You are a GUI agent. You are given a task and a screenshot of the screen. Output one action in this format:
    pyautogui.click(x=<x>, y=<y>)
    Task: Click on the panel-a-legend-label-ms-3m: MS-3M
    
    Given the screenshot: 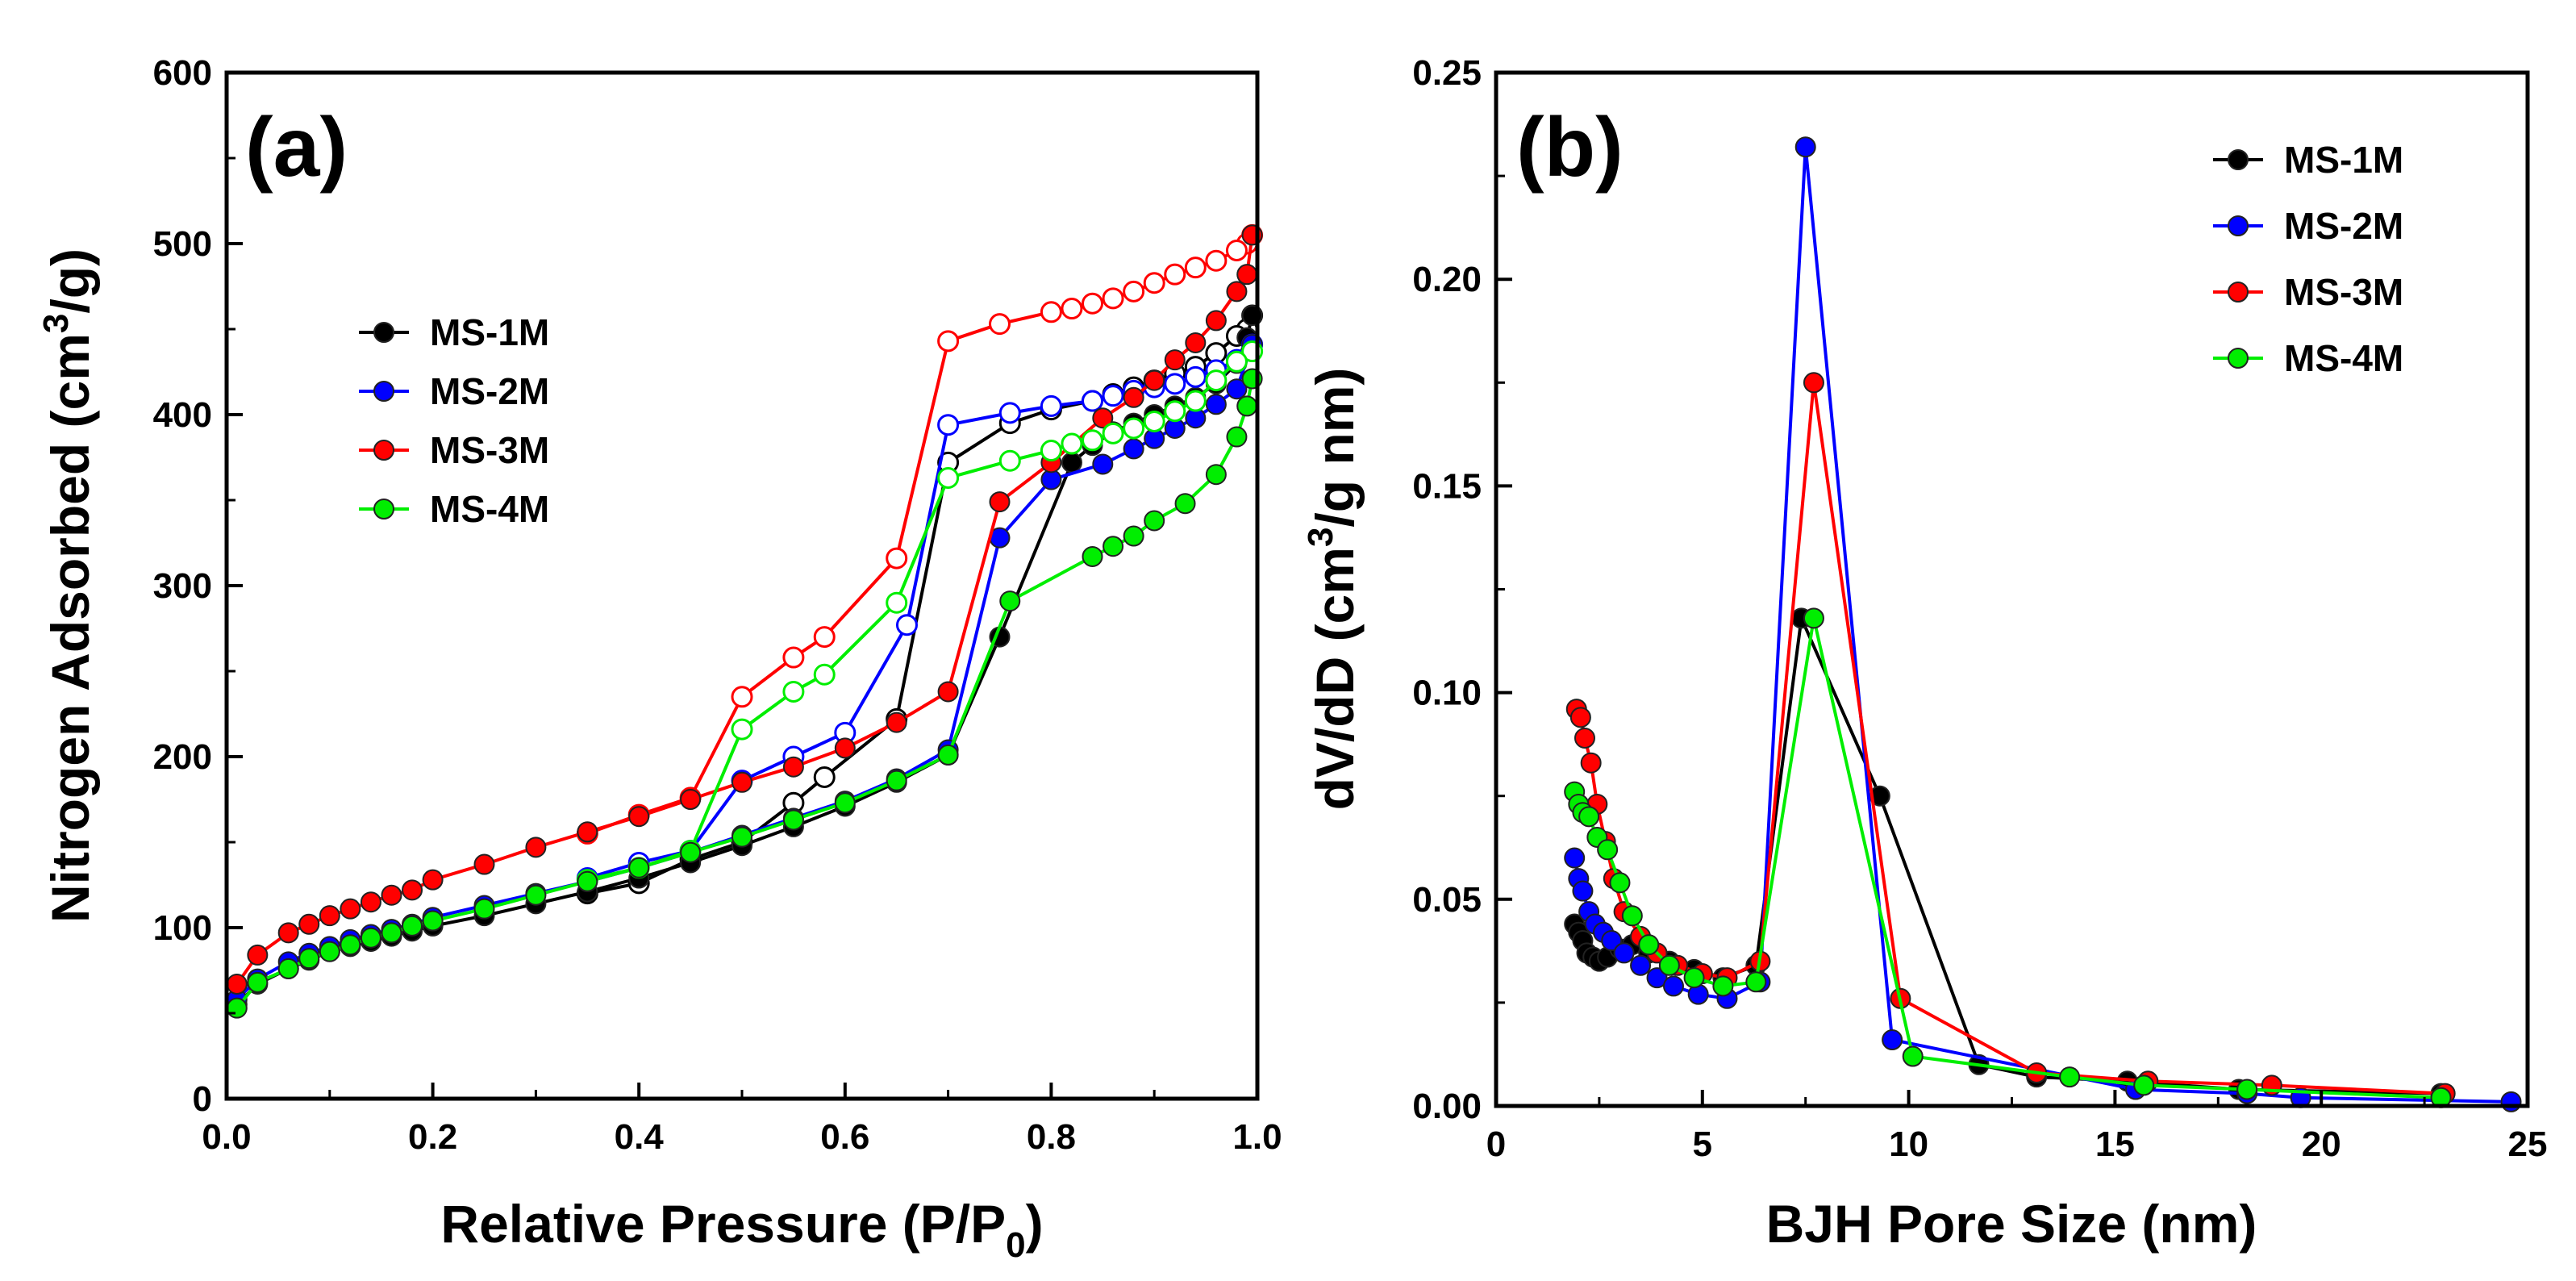 What is the action you would take?
    pyautogui.click(x=489, y=450)
    